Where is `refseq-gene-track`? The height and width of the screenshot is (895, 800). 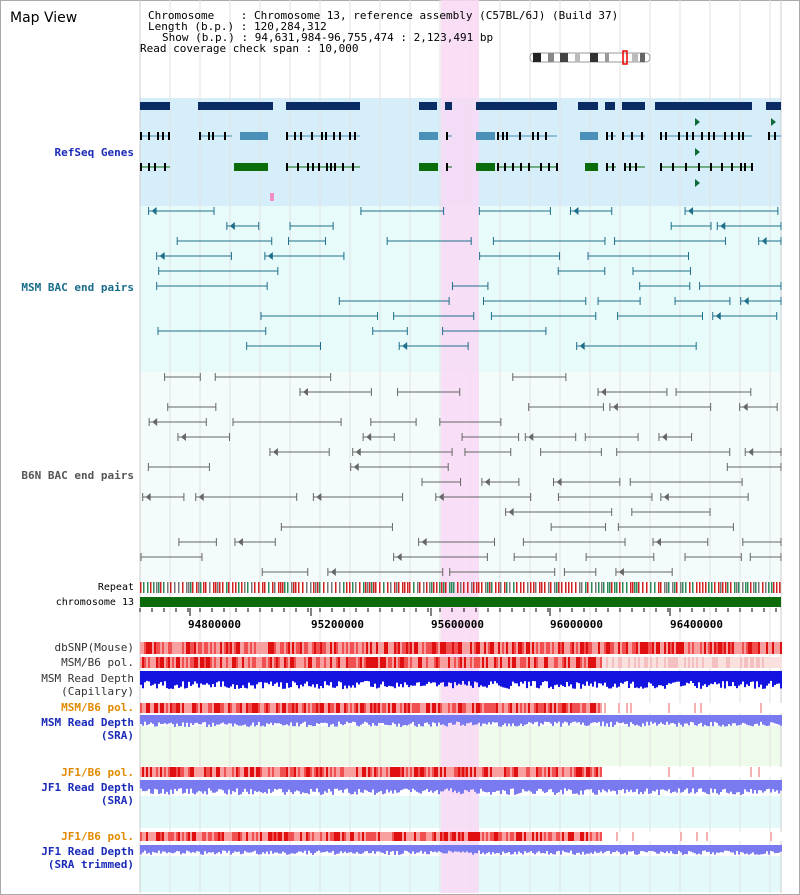 refseq-gene-track is located at coordinates (460, 151).